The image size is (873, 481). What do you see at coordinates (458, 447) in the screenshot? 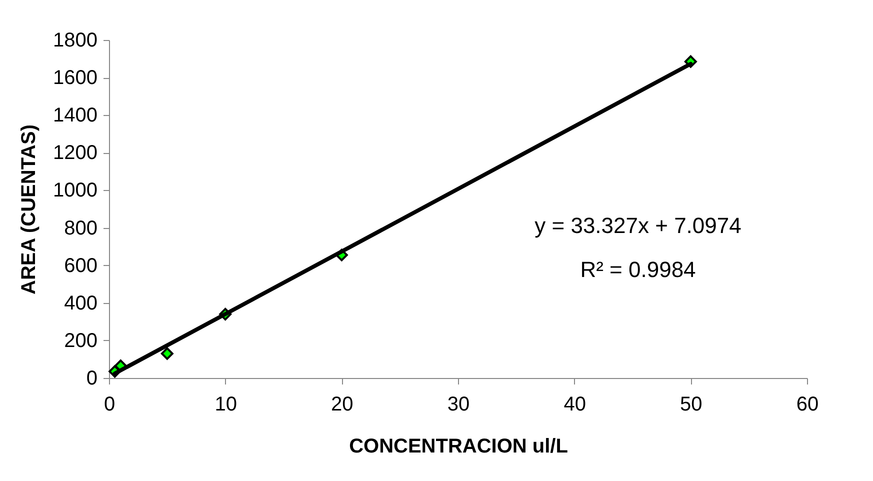
I see `x-axis-title: CONCENTRACION ul/L` at bounding box center [458, 447].